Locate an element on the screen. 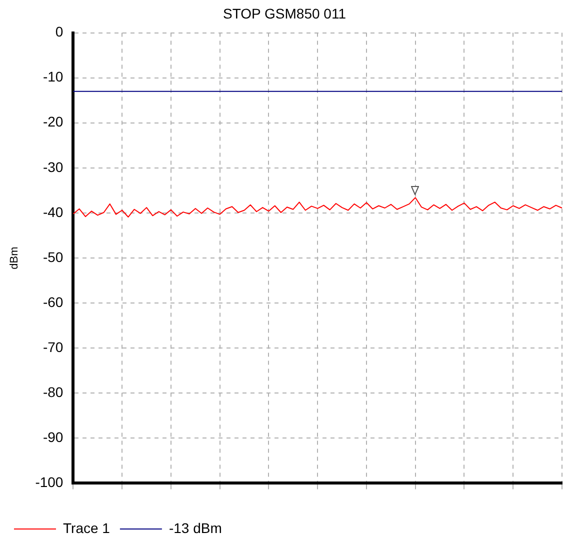 Image resolution: width=565 pixels, height=546 pixels. legend-label: Trace 1 is located at coordinates (86, 528).